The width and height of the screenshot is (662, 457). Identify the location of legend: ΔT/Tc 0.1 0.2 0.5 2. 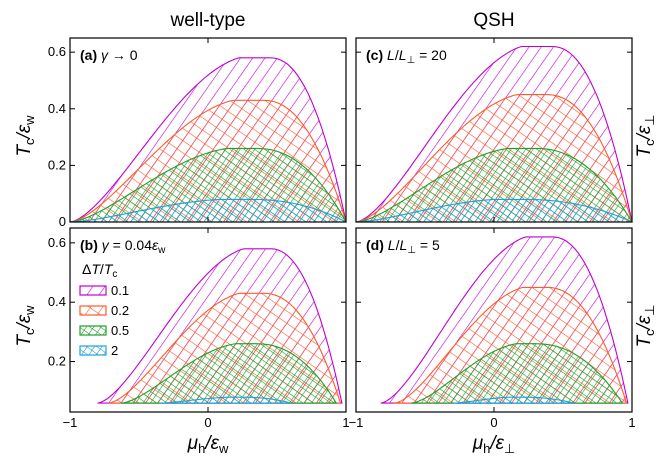
(104, 309).